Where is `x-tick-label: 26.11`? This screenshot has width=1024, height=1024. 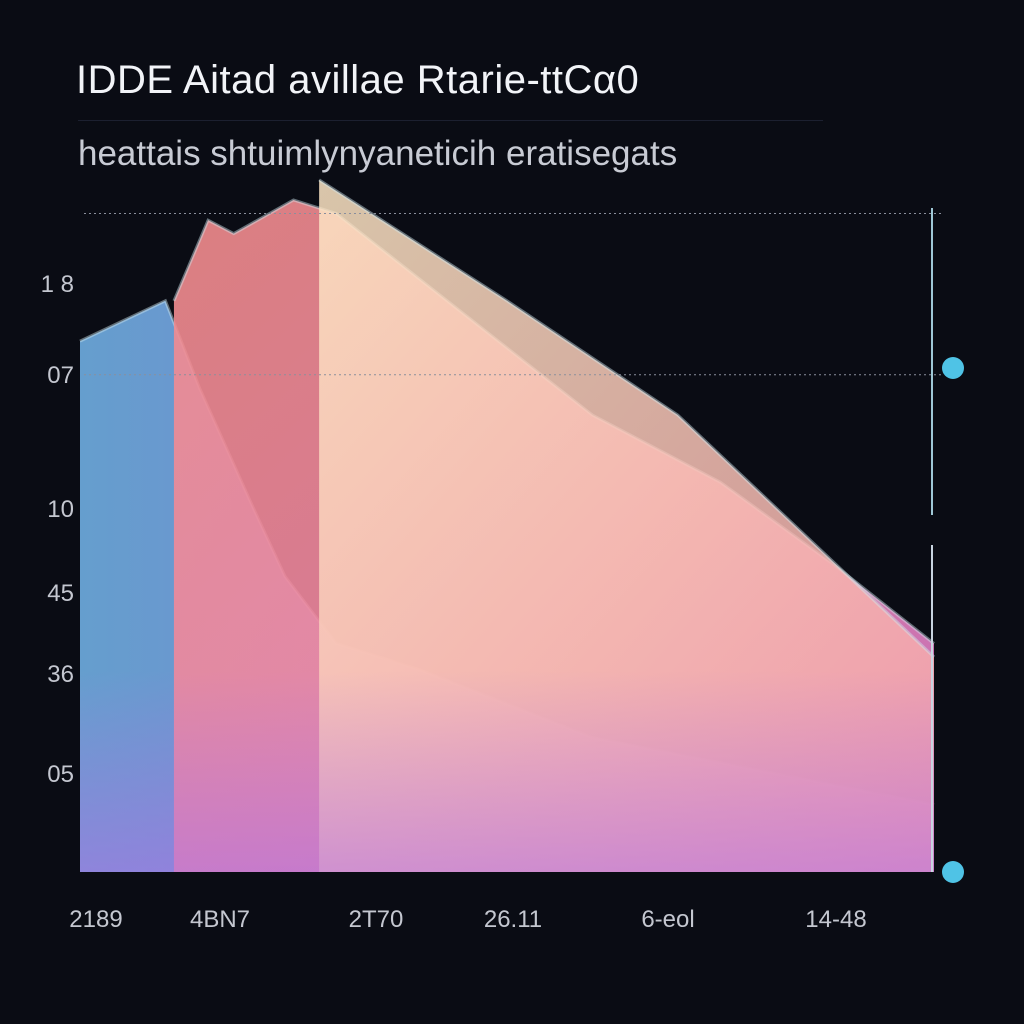
x-tick-label: 26.11 is located at coordinates (513, 919).